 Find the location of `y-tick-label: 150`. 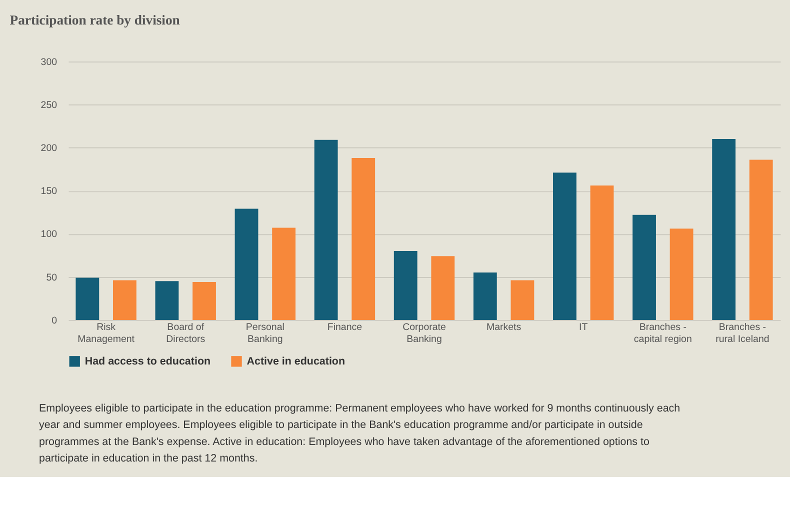

y-tick-label: 150 is located at coordinates (49, 192).